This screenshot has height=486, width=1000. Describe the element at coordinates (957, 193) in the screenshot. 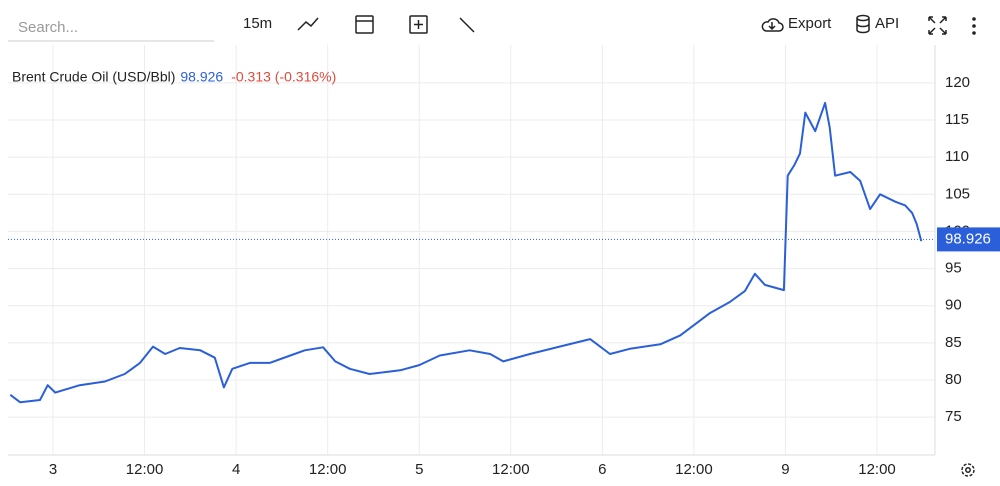

I see `y-tick-label: 105` at that location.